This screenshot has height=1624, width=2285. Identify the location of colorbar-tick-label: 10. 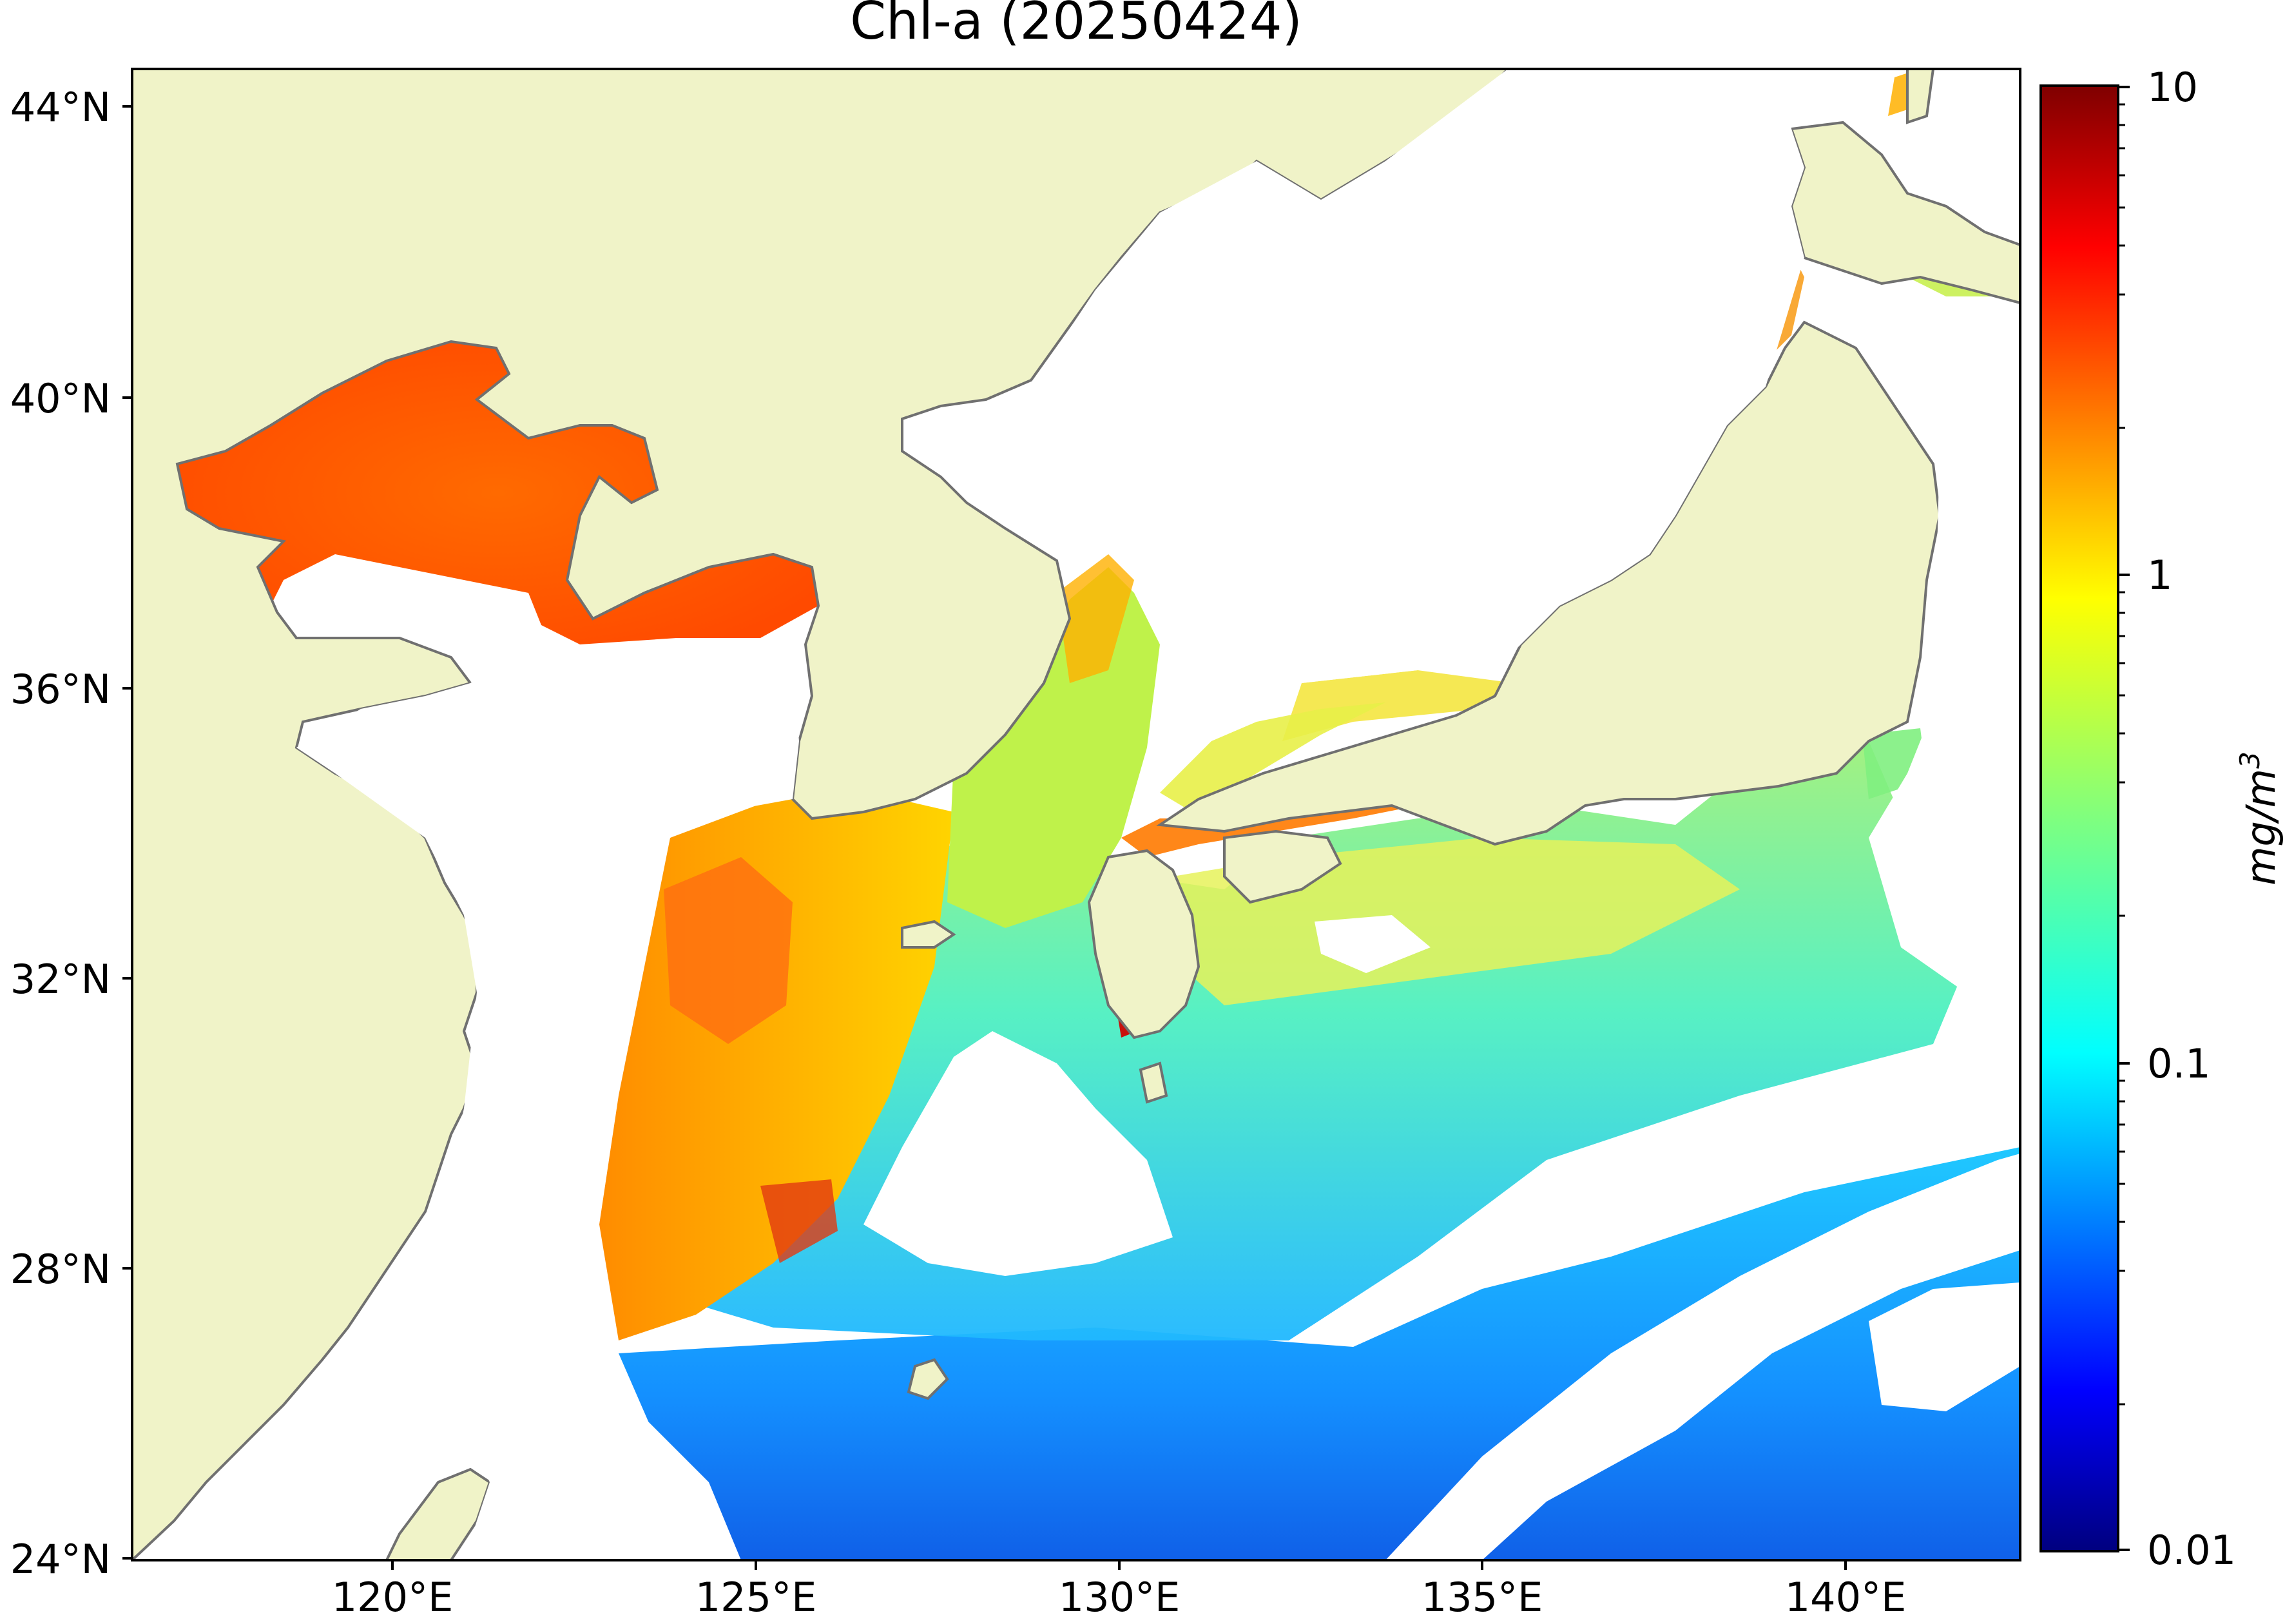
(2172, 88).